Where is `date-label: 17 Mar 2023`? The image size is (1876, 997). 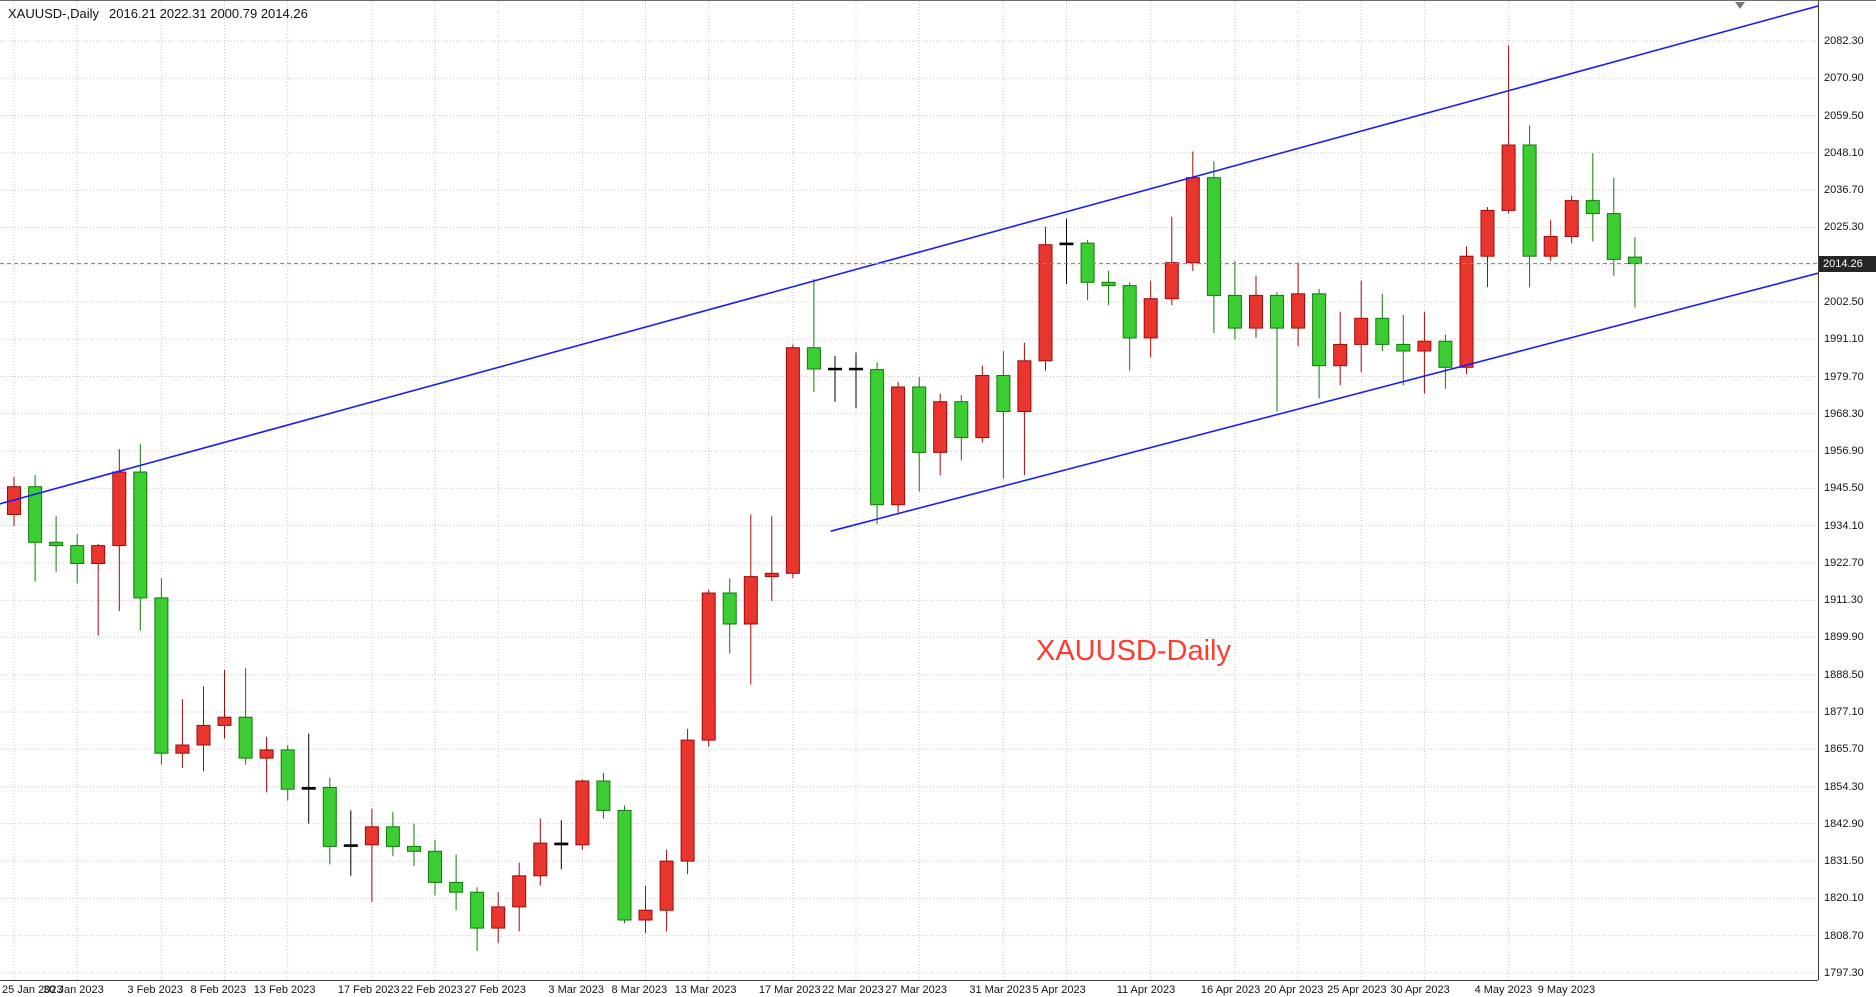
date-label: 17 Mar 2023 is located at coordinates (789, 990).